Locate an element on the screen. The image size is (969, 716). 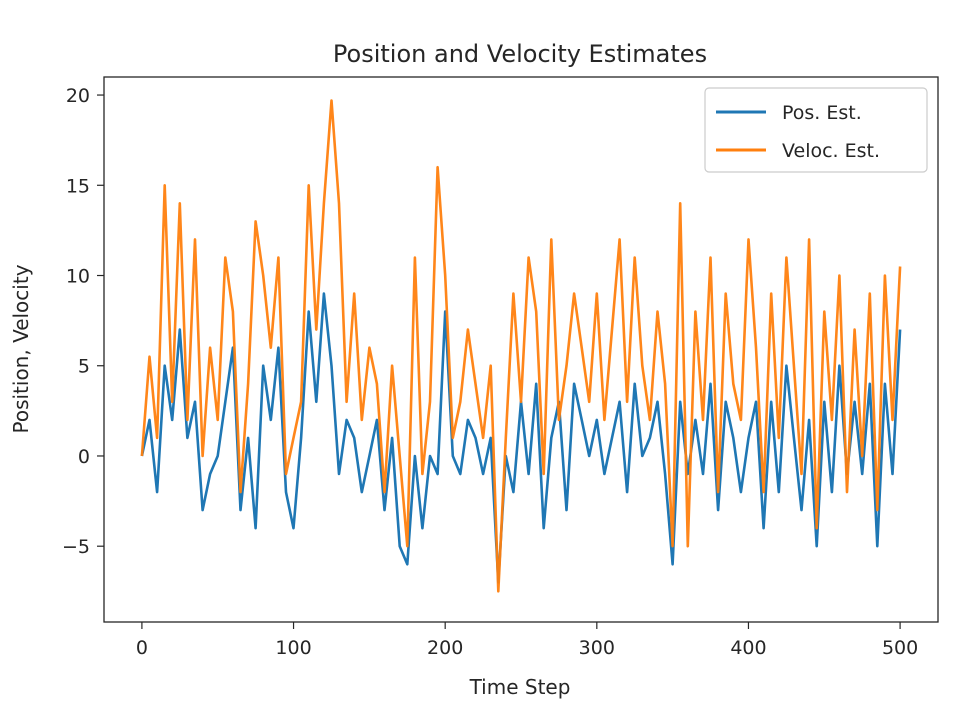
y-tick-label: −5 is located at coordinates (76, 547).